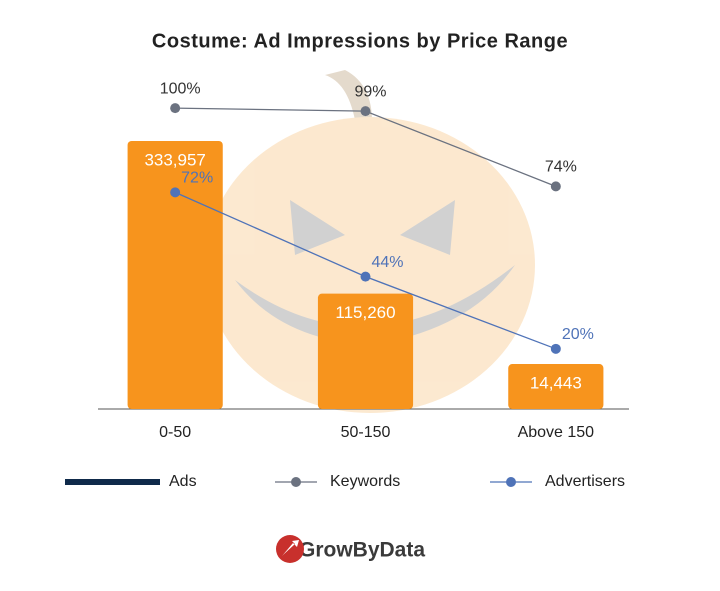 This screenshot has width=720, height=591. I want to click on logo: GrowByData, so click(362, 550).